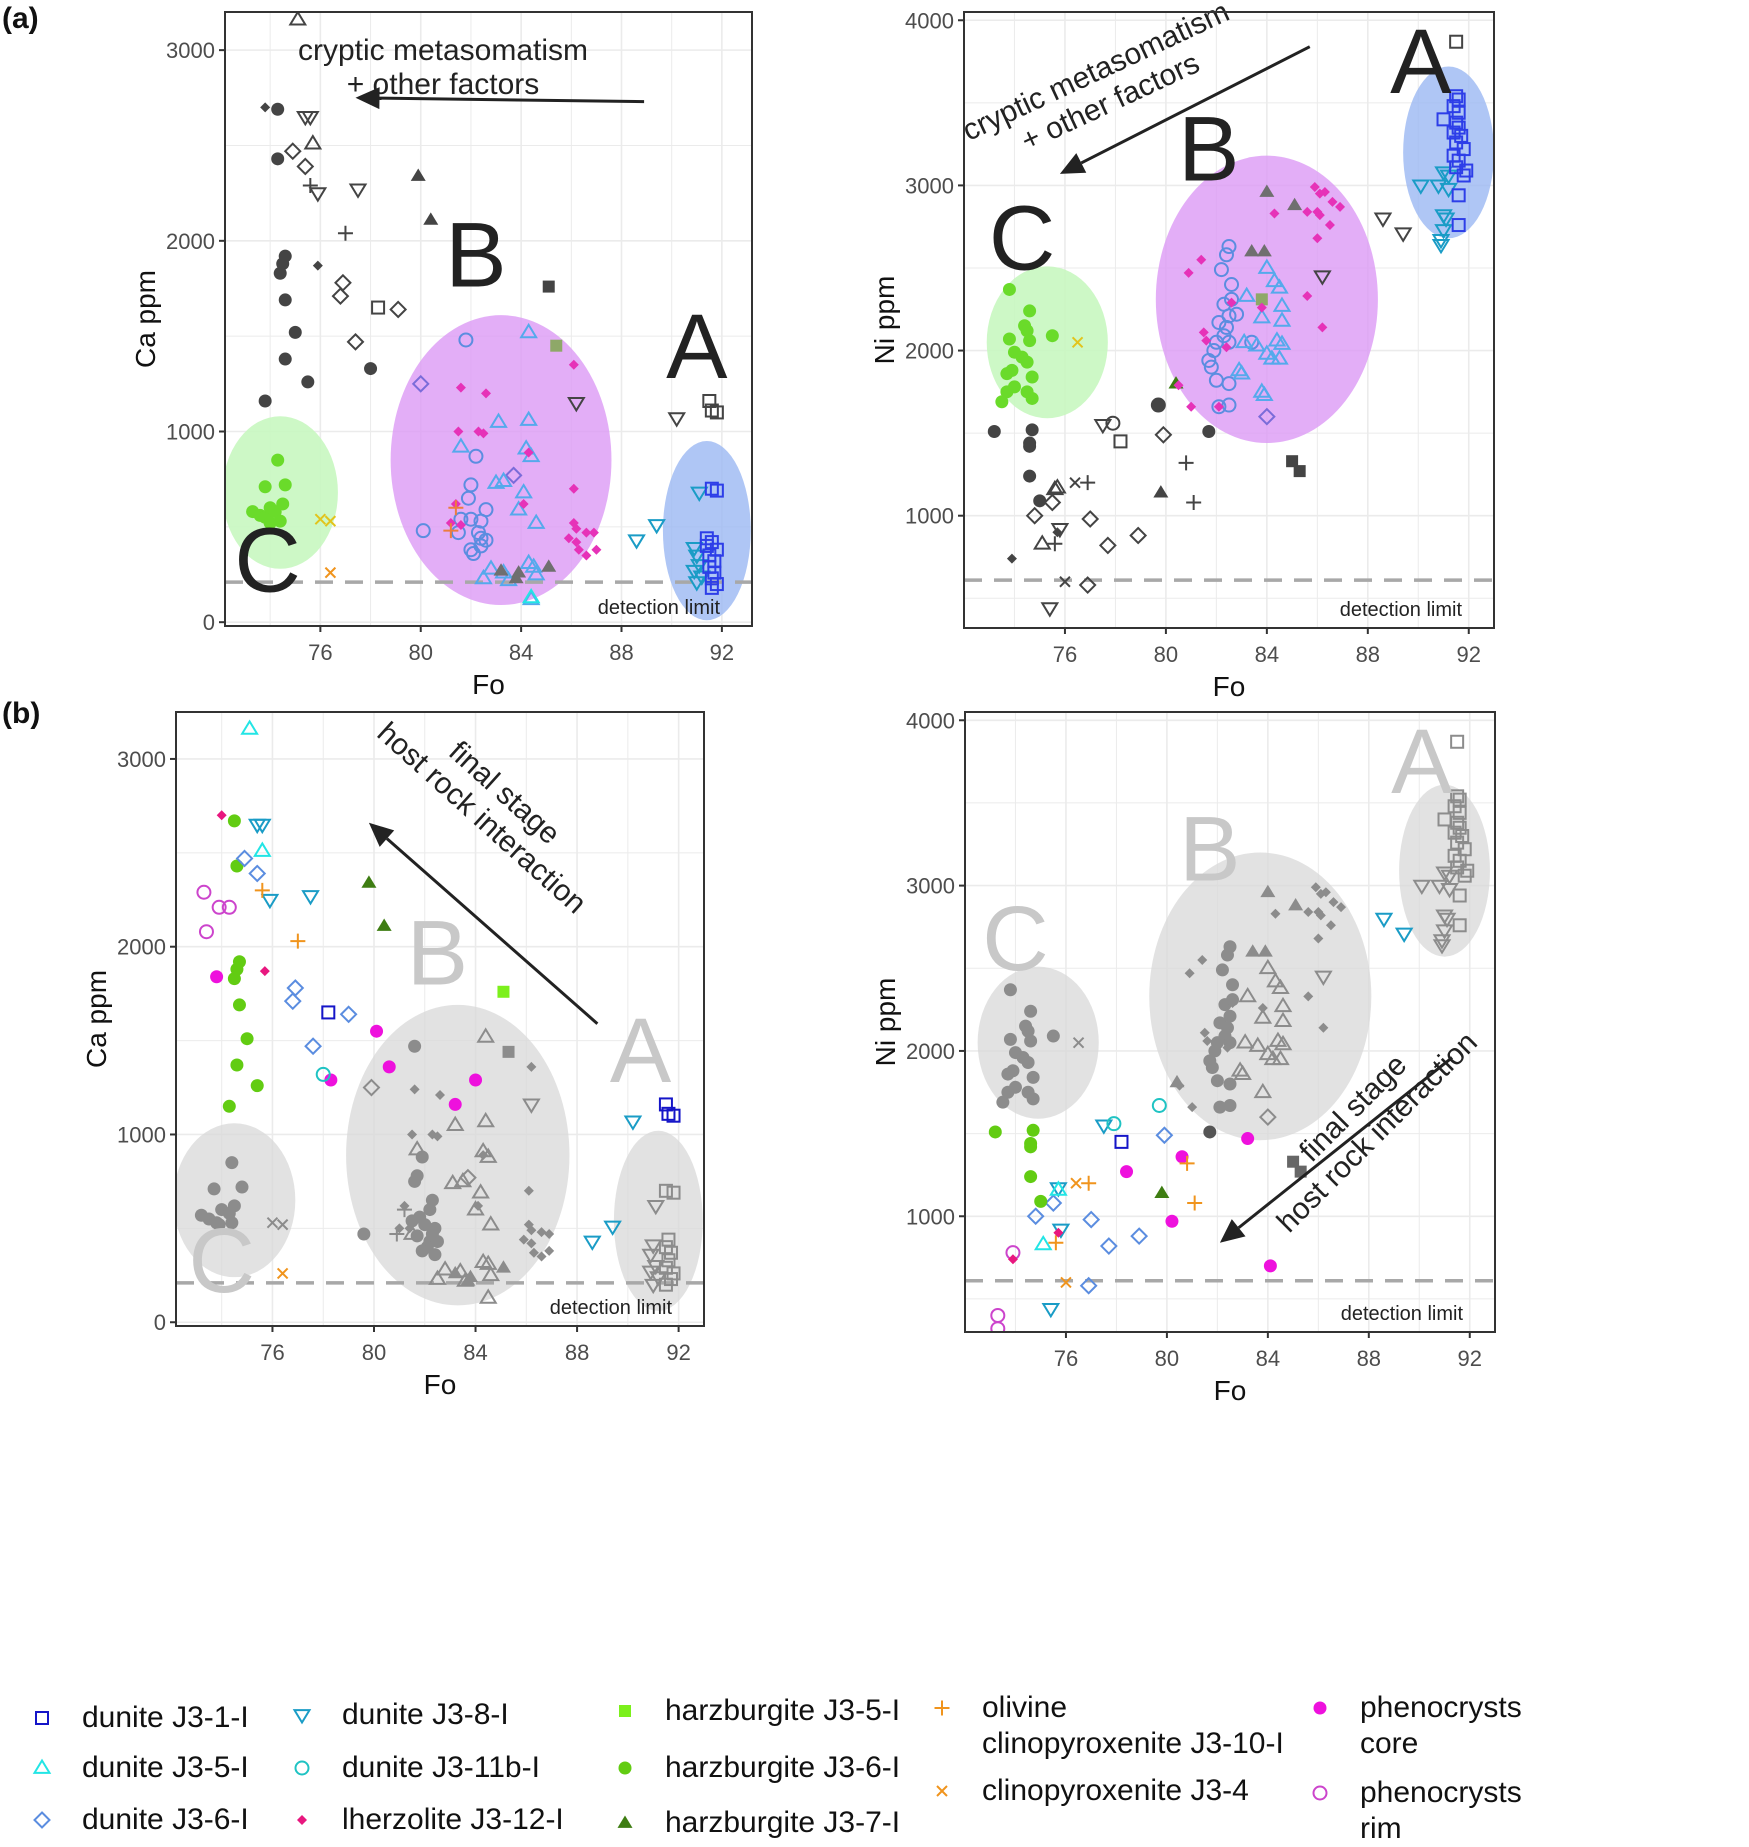  Describe the element at coordinates (1401, 610) in the screenshot. I see `detection-limit-label: detection limit` at that location.